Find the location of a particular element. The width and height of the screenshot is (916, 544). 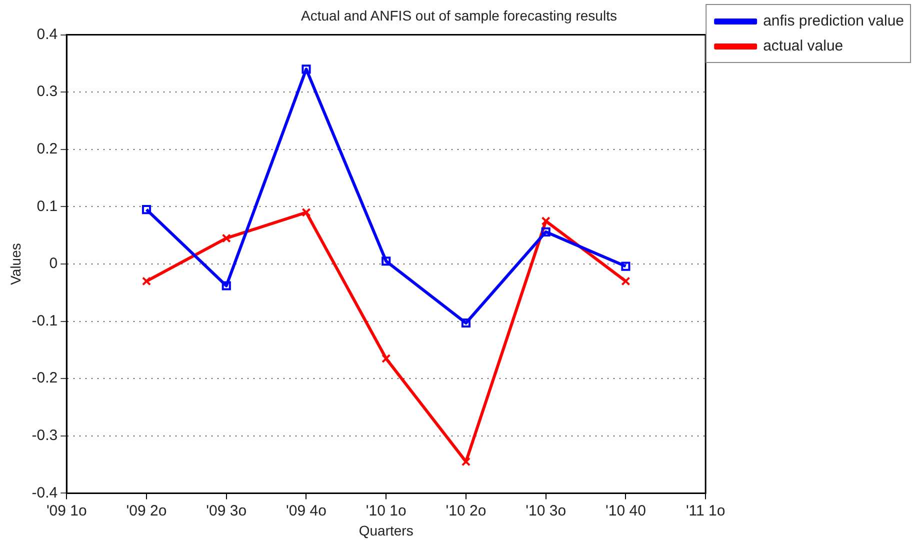

y-tick-label: 0 is located at coordinates (53, 263).